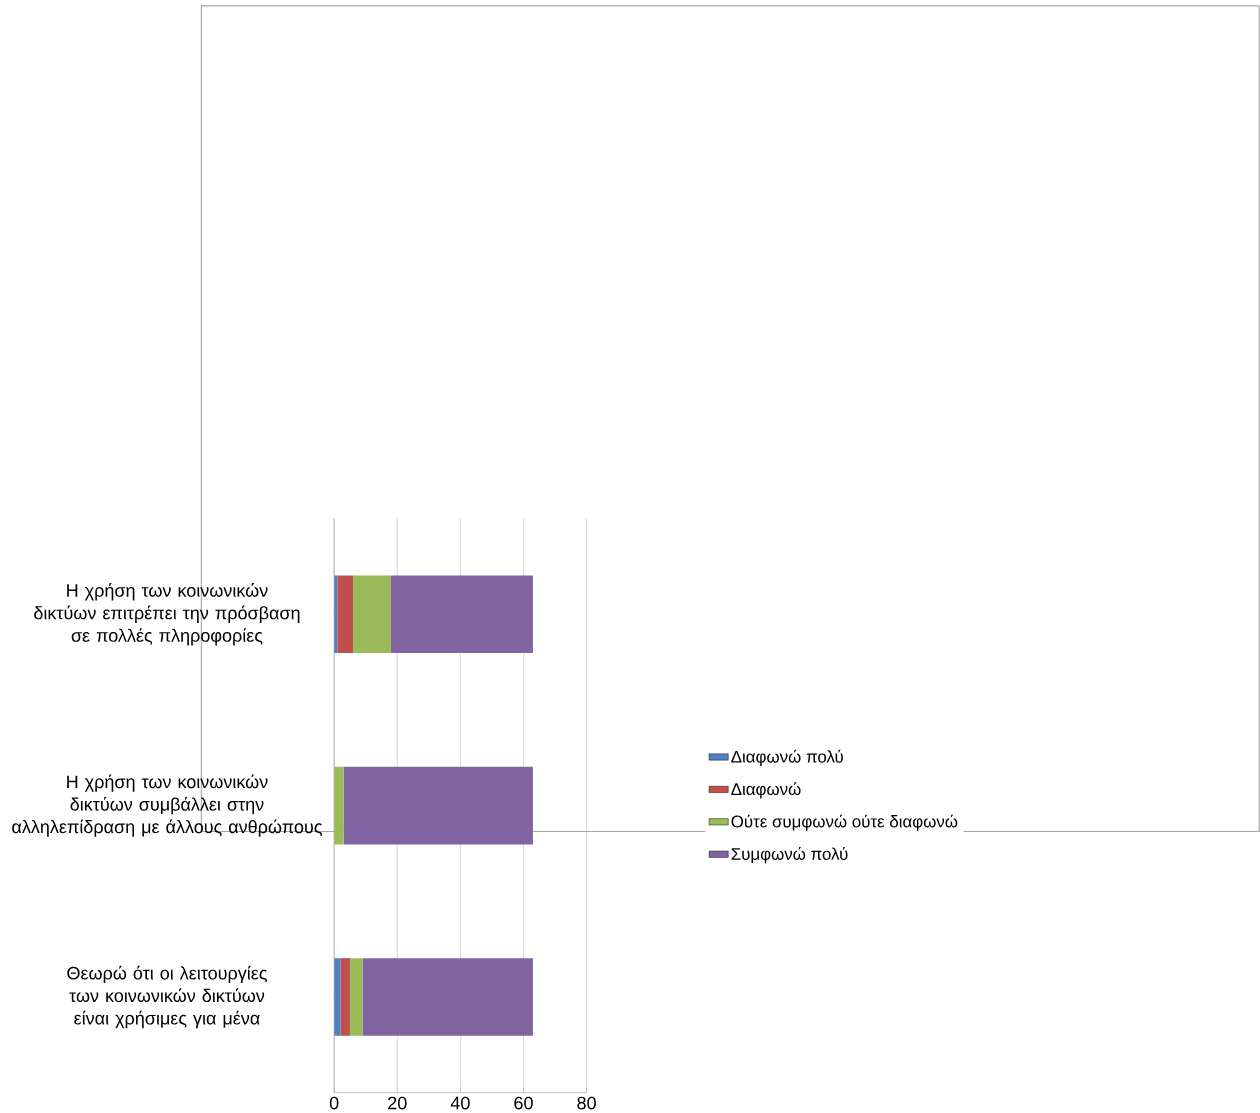  Describe the element at coordinates (334, 1103) in the screenshot. I see `x-tick-label: 0` at that location.